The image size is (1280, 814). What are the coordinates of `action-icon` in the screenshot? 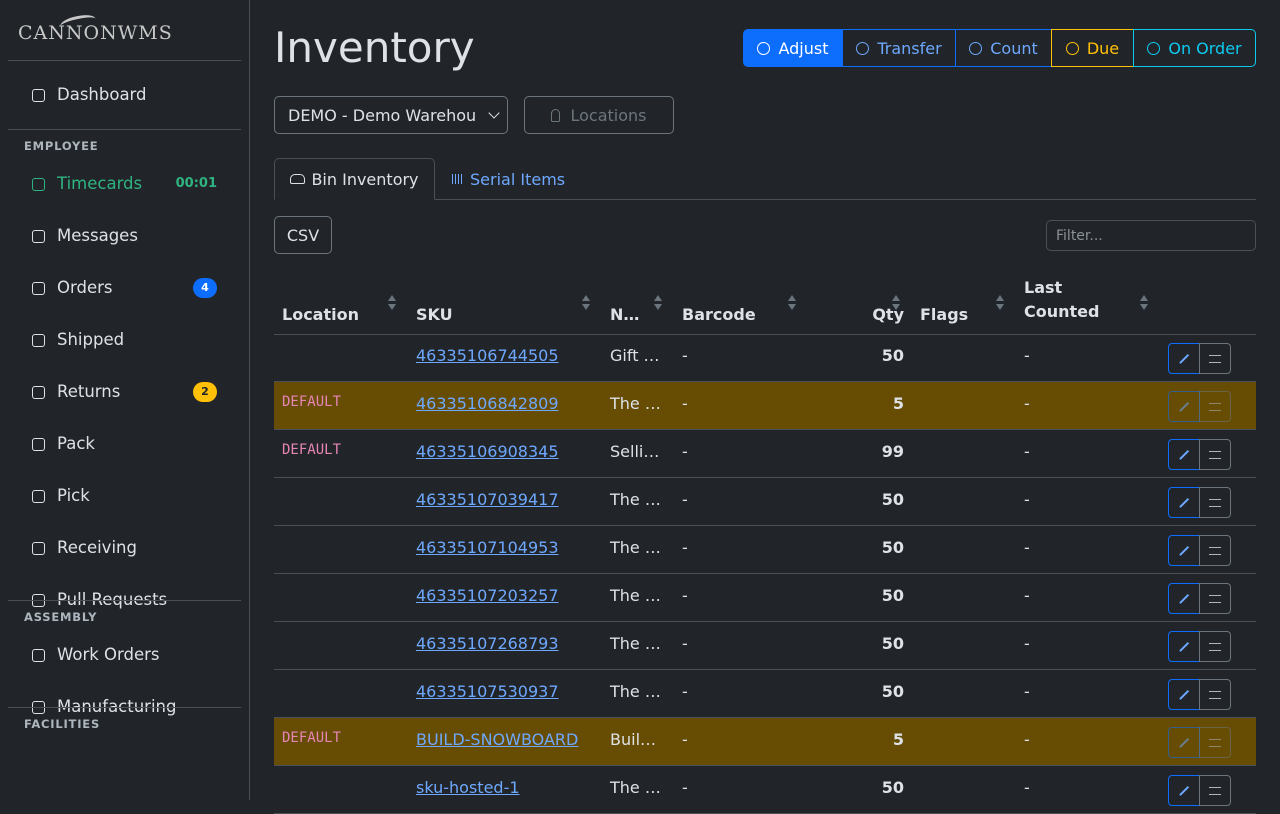 It's located at (1153, 48).